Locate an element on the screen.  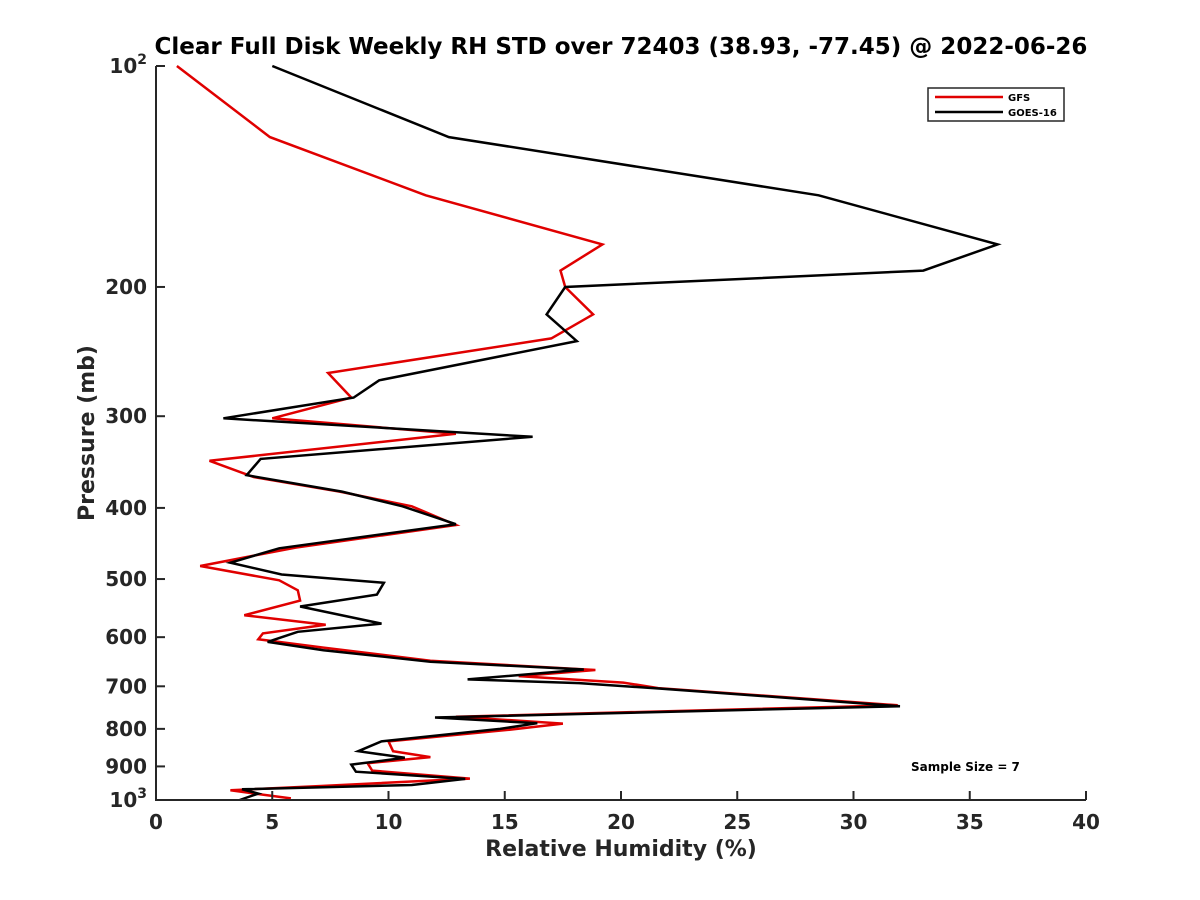
x-tick-label: 0 is located at coordinates (156, 822).